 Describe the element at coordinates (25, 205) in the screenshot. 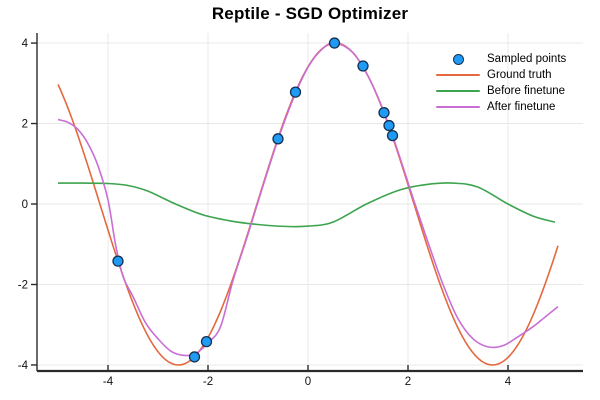

I see `y-tick-label: 0` at that location.